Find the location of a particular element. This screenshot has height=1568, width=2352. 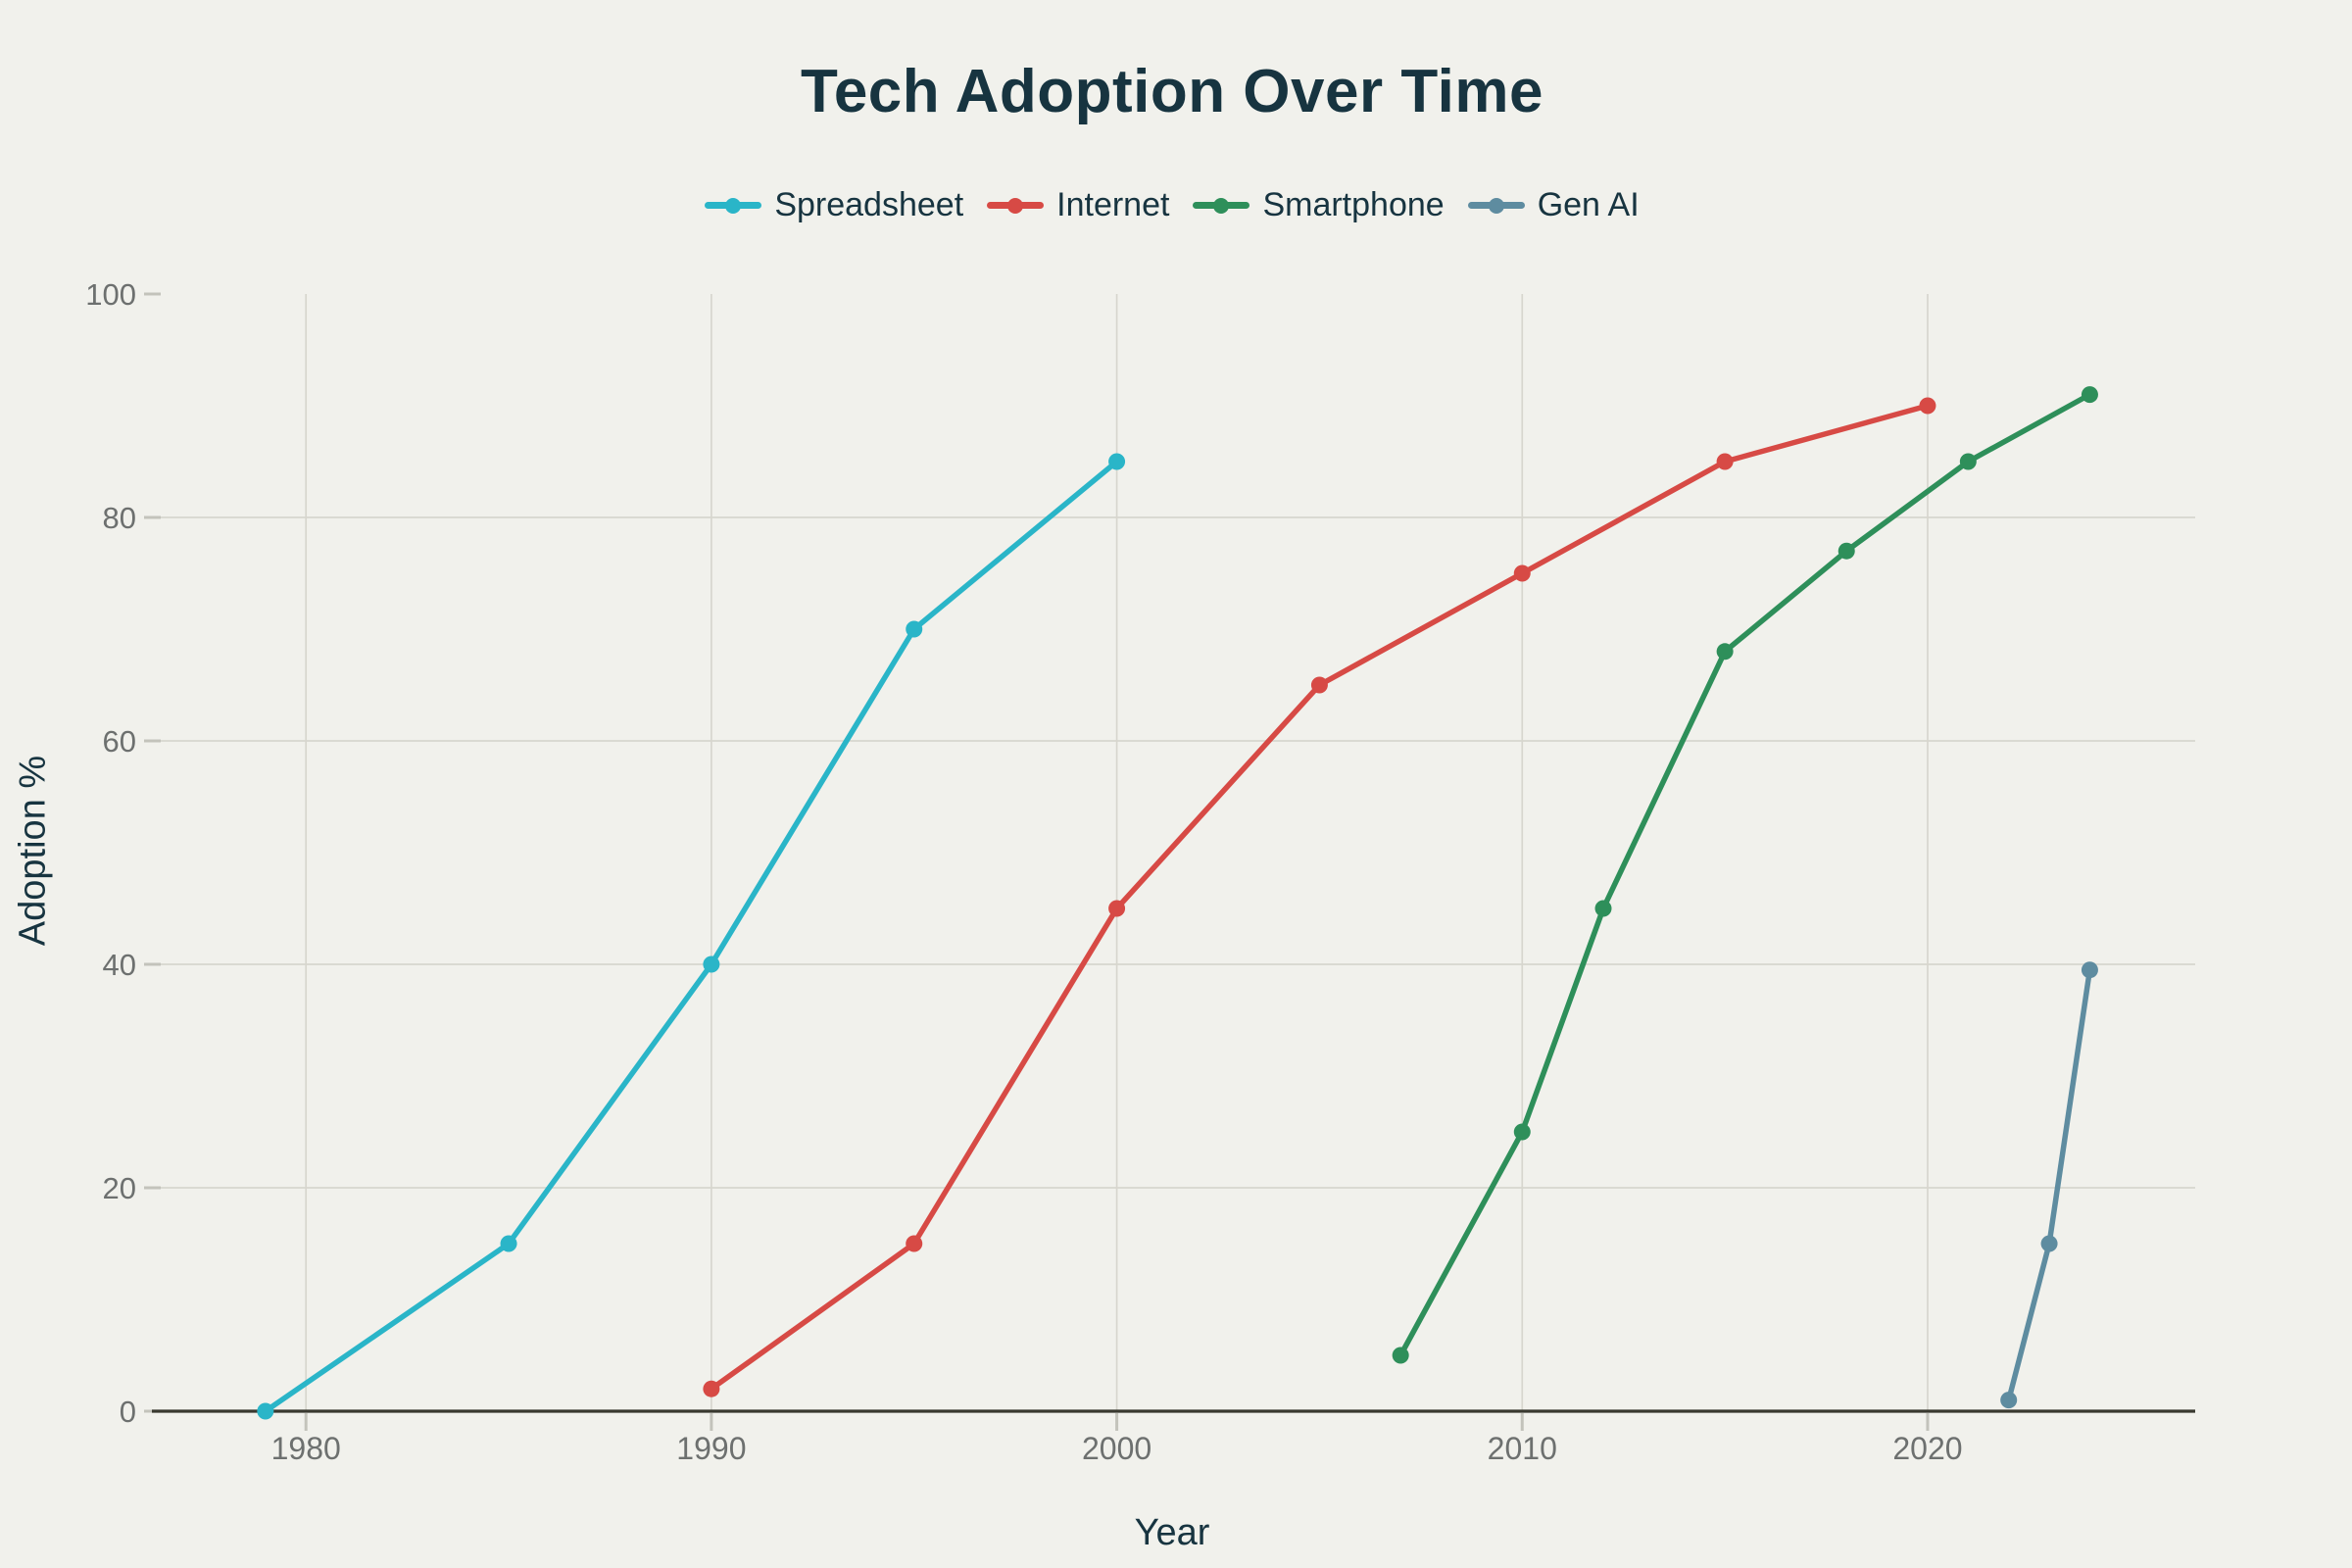

data-point-internet-2015 is located at coordinates (1725, 461).